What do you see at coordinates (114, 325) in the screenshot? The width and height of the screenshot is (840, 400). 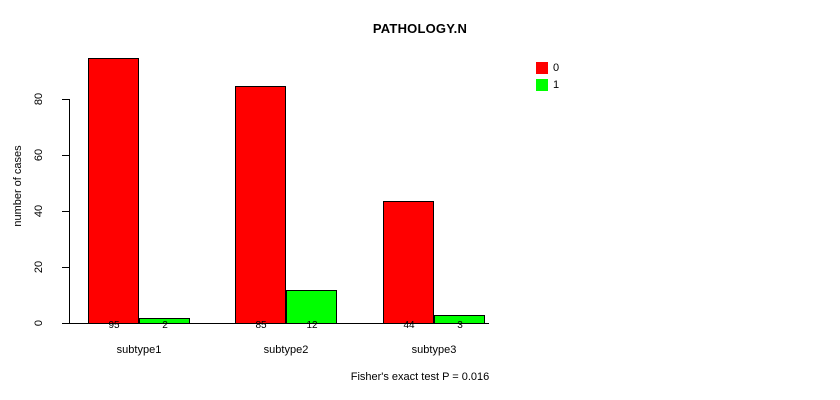 I see `bar-value-label: 95` at bounding box center [114, 325].